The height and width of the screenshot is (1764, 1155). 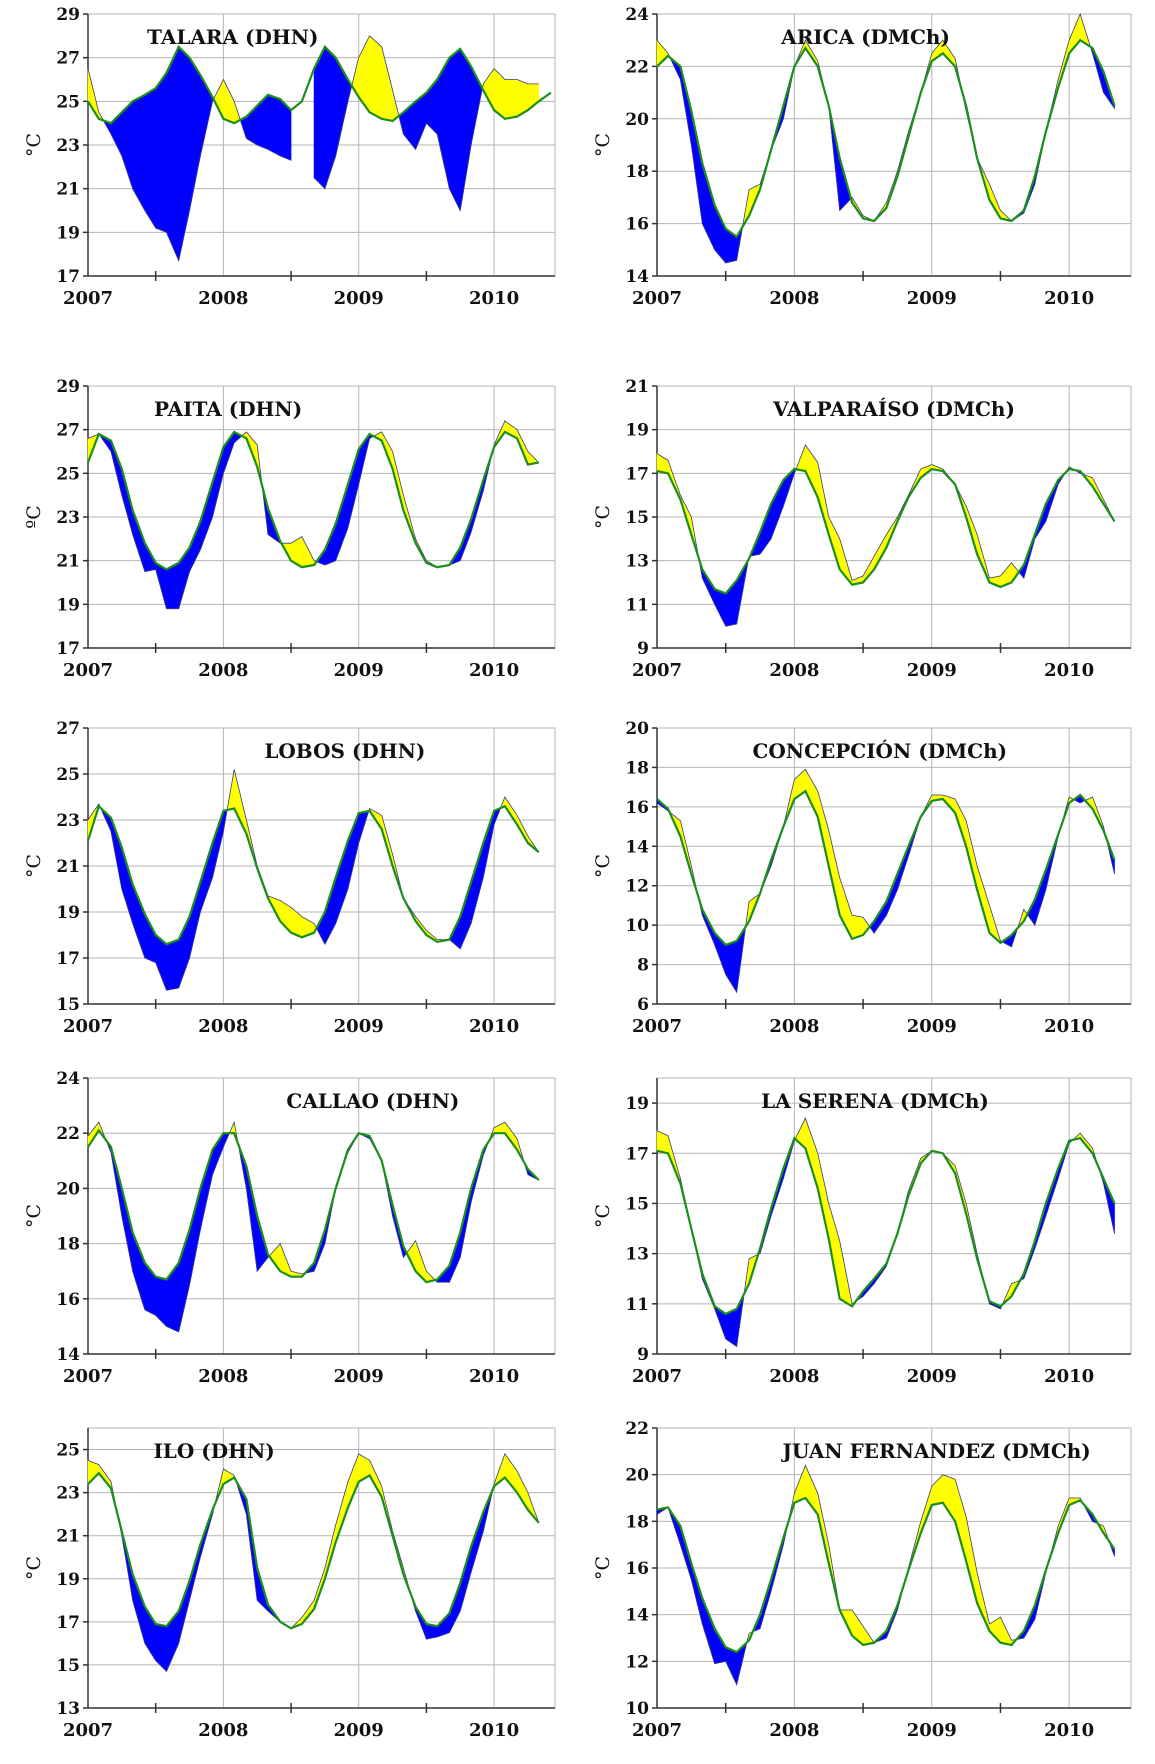 What do you see at coordinates (68, 146) in the screenshot?
I see `y-tick-label: 23` at bounding box center [68, 146].